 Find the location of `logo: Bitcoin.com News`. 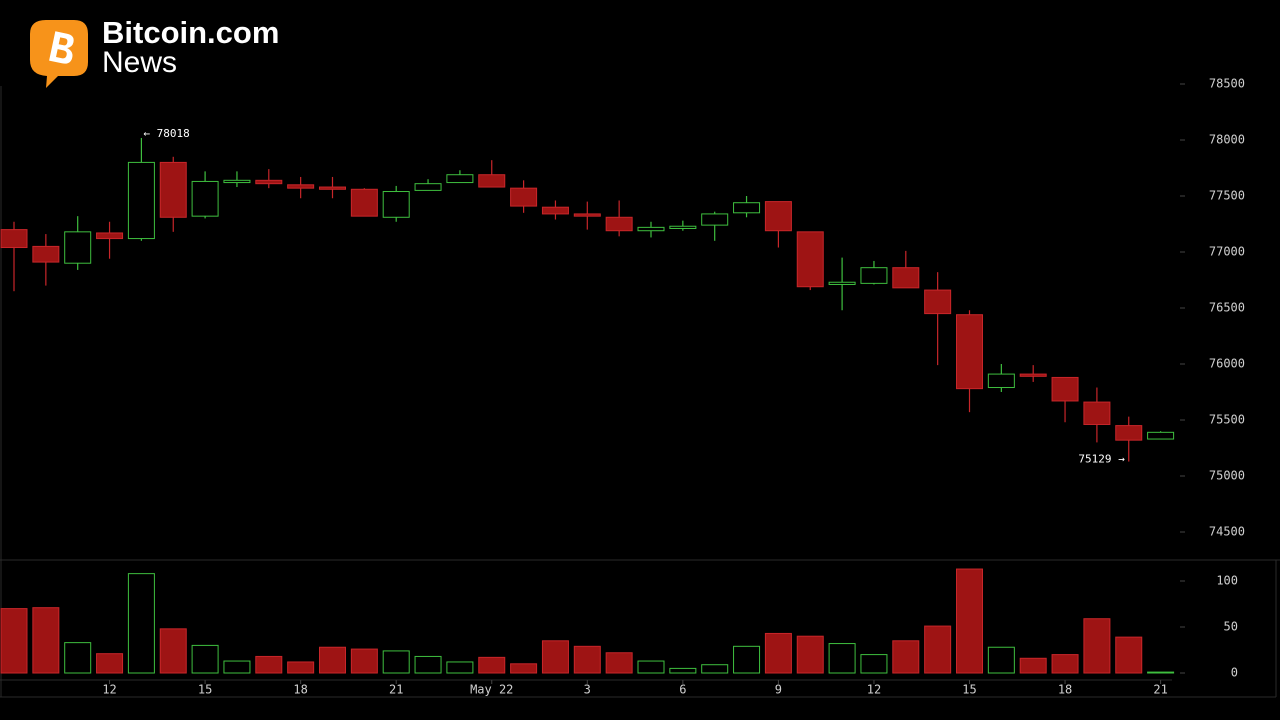

logo: Bitcoin.com News is located at coordinates (154, 51).